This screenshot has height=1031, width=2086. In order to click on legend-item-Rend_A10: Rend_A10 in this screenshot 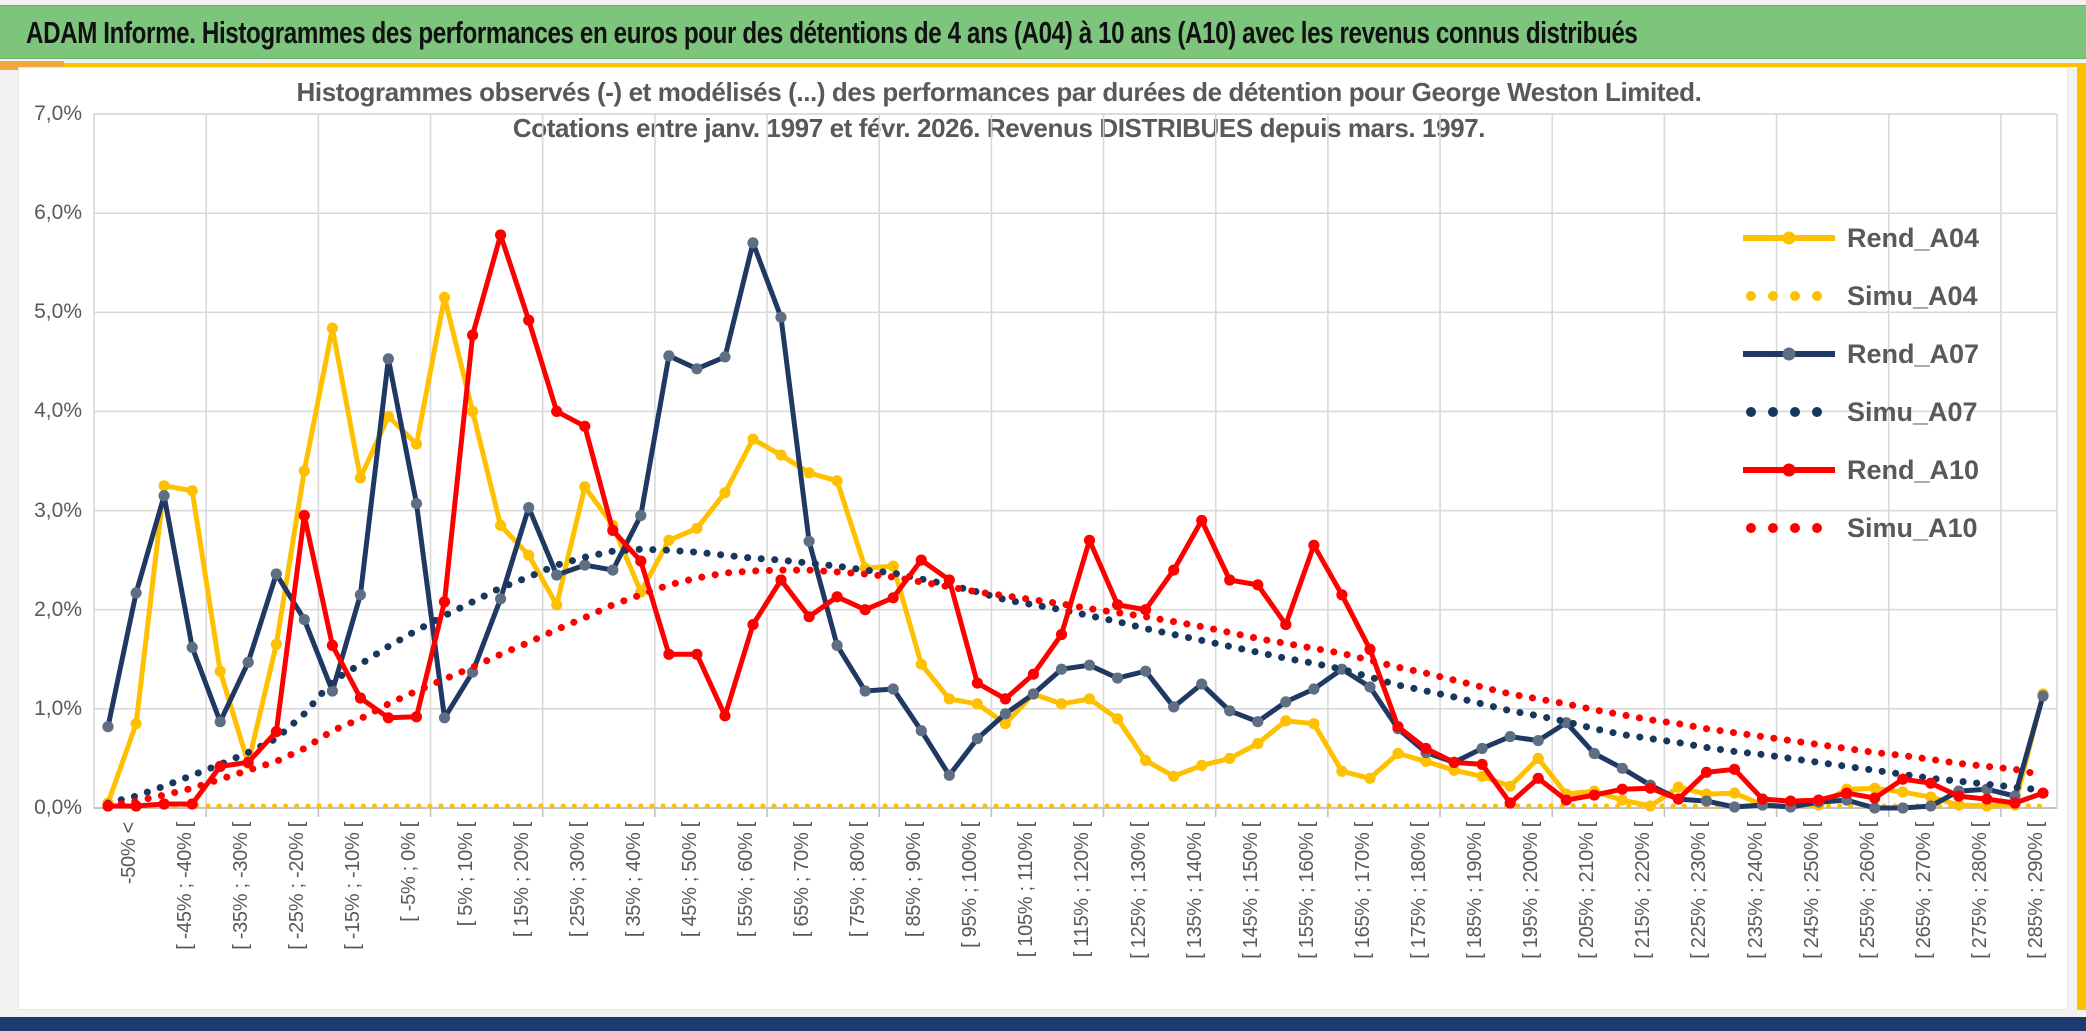, I will do `click(1860, 470)`.